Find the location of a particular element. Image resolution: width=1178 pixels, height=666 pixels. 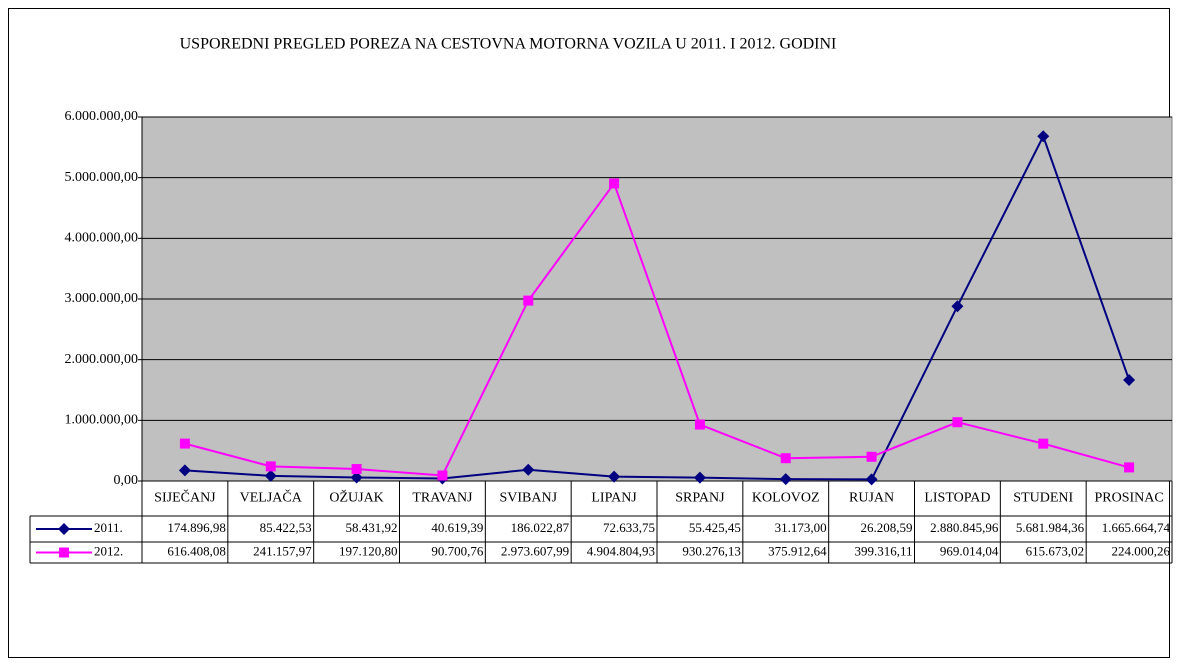

value-label: 197.120,80 is located at coordinates (368, 550).